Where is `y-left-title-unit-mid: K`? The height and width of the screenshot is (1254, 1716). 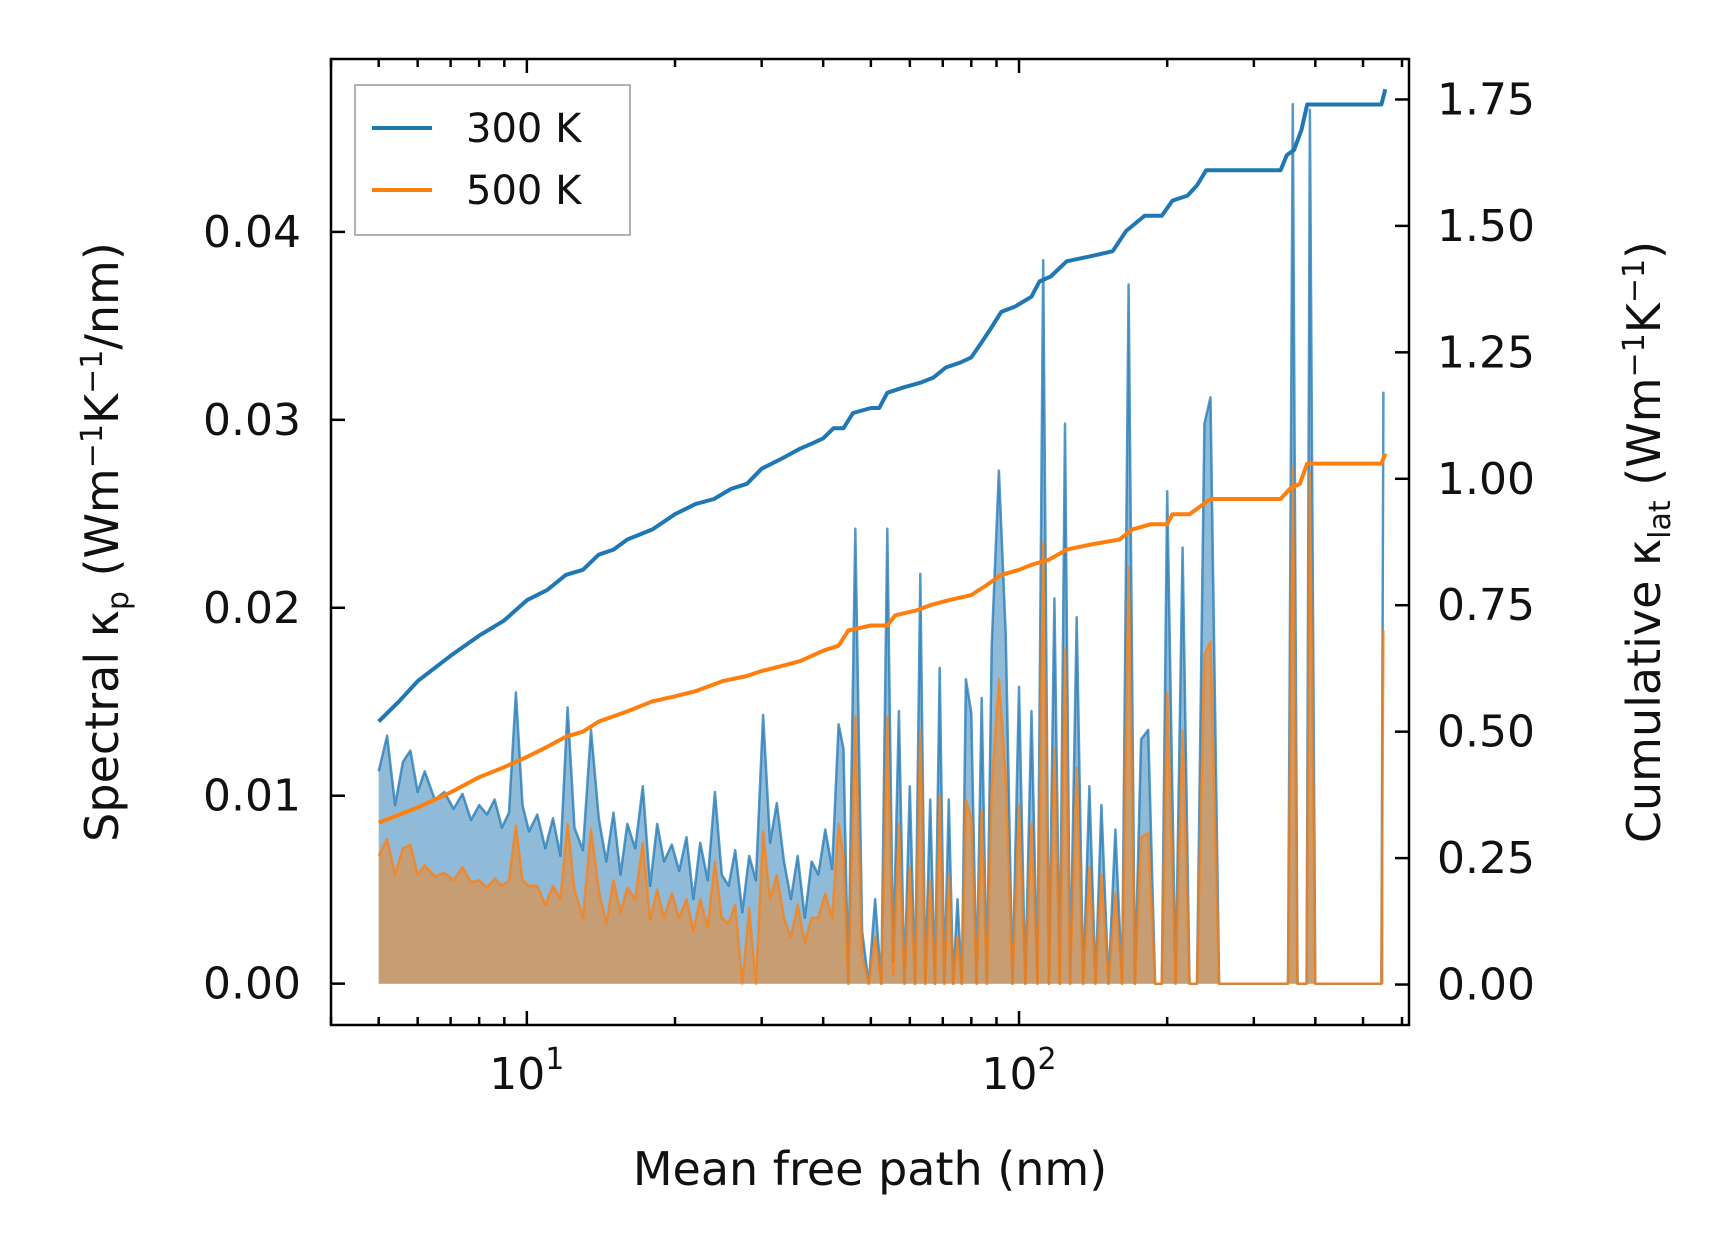 y-left-title-unit-mid: K is located at coordinates (102, 408).